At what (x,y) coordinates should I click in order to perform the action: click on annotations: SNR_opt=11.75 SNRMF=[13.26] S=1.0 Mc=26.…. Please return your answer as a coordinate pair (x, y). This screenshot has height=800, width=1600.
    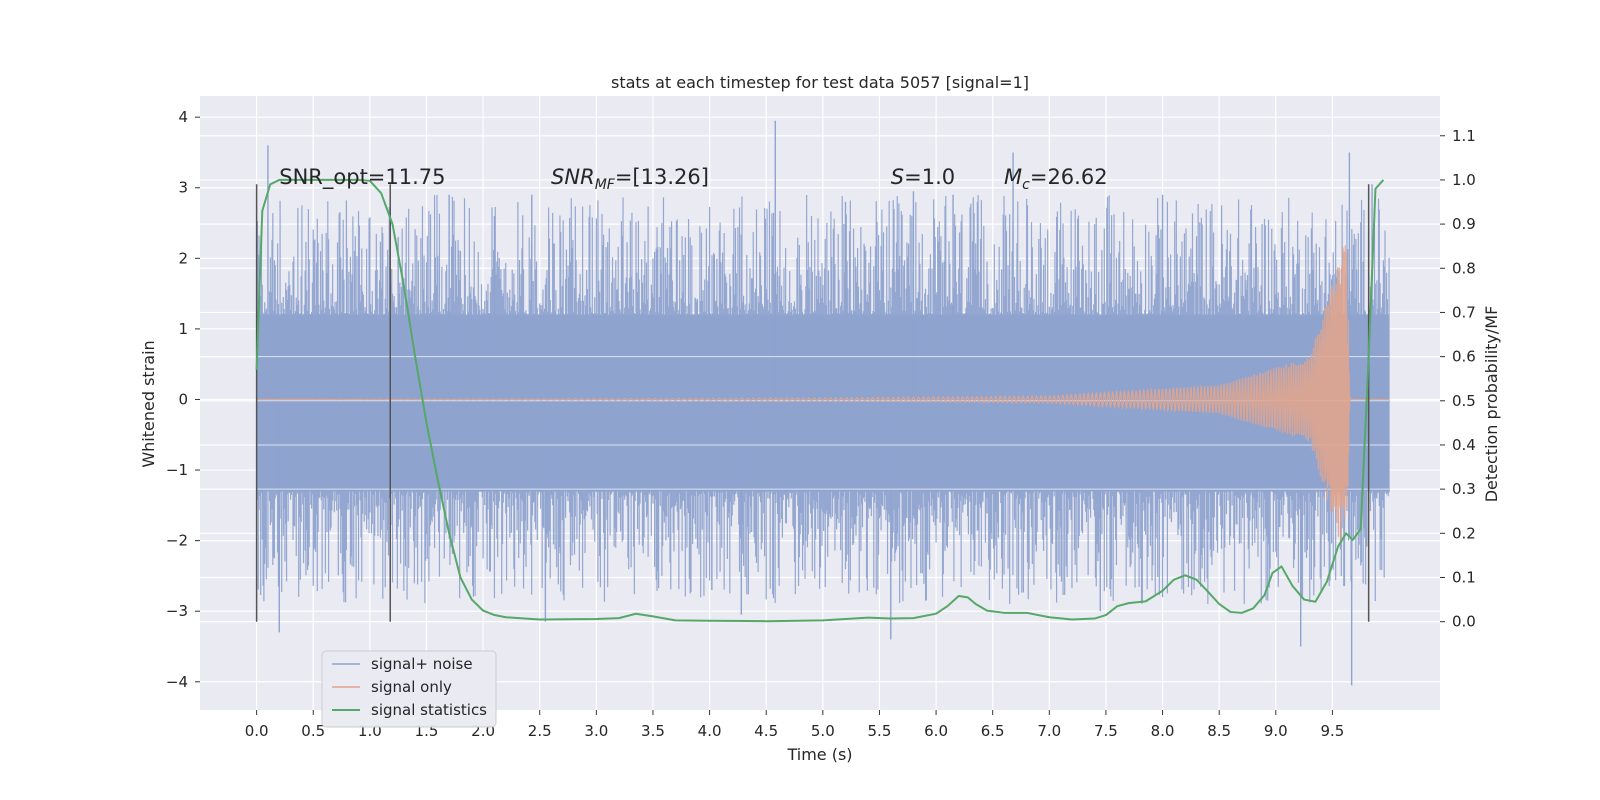
    Looking at the image, I should click on (693, 179).